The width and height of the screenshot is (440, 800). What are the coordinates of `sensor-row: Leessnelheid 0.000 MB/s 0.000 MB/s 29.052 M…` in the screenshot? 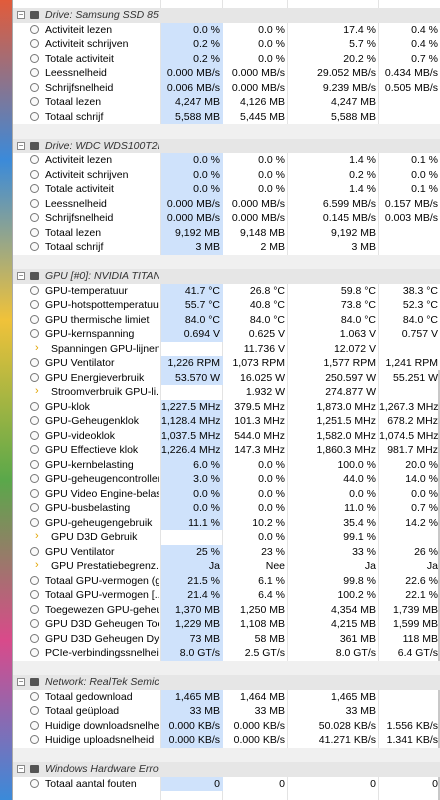 It's located at (226, 73).